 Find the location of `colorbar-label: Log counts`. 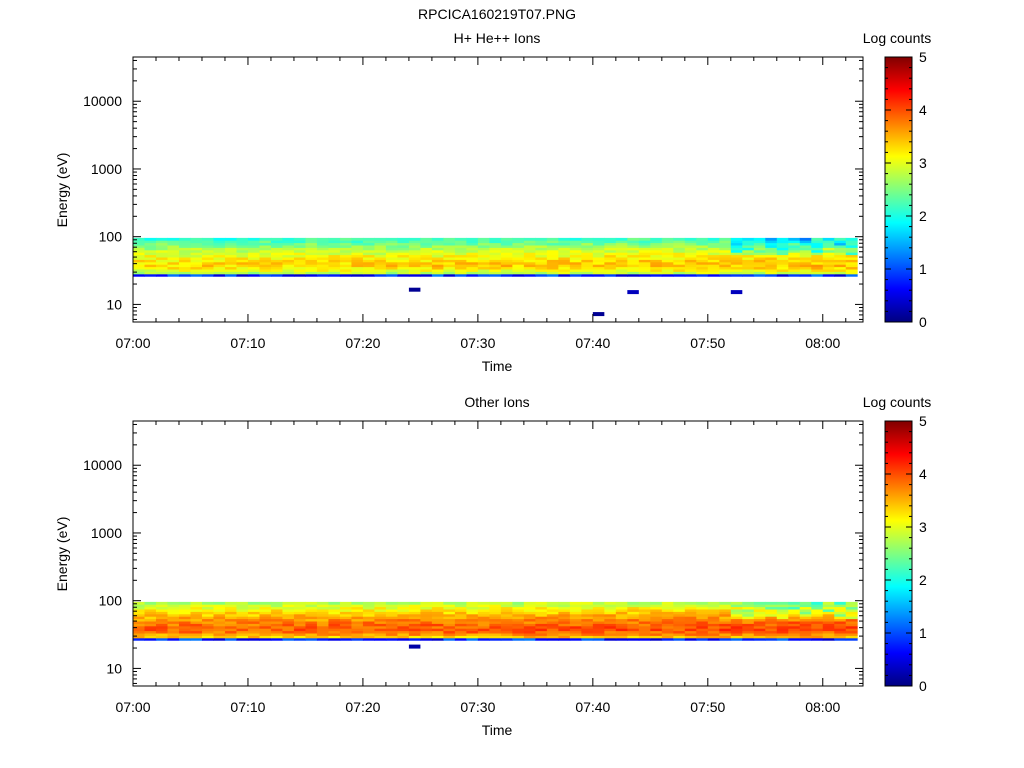

colorbar-label: Log counts is located at coordinates (897, 402).